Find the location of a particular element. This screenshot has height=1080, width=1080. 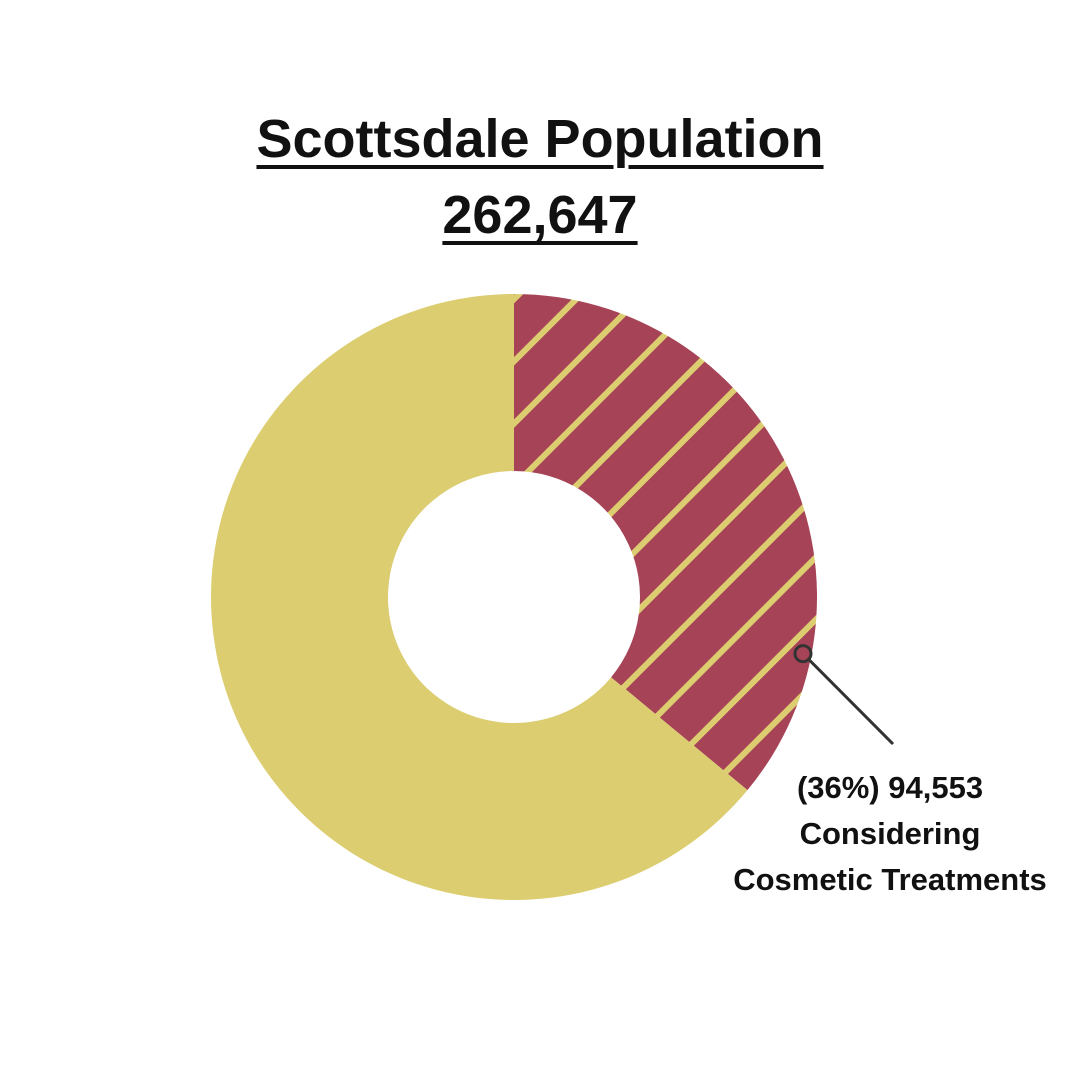

callout-value-label: (36%) 94,553 is located at coordinates (890, 787).